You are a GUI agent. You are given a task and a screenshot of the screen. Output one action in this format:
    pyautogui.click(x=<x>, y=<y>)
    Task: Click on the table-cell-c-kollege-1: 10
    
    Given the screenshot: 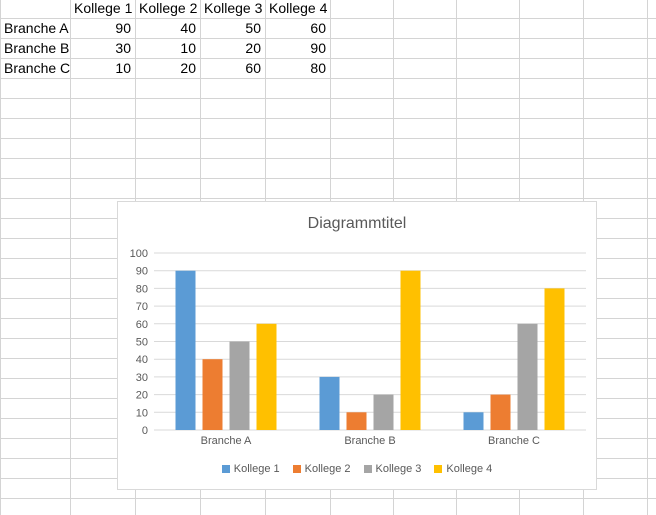 What is the action you would take?
    pyautogui.click(x=123, y=68)
    